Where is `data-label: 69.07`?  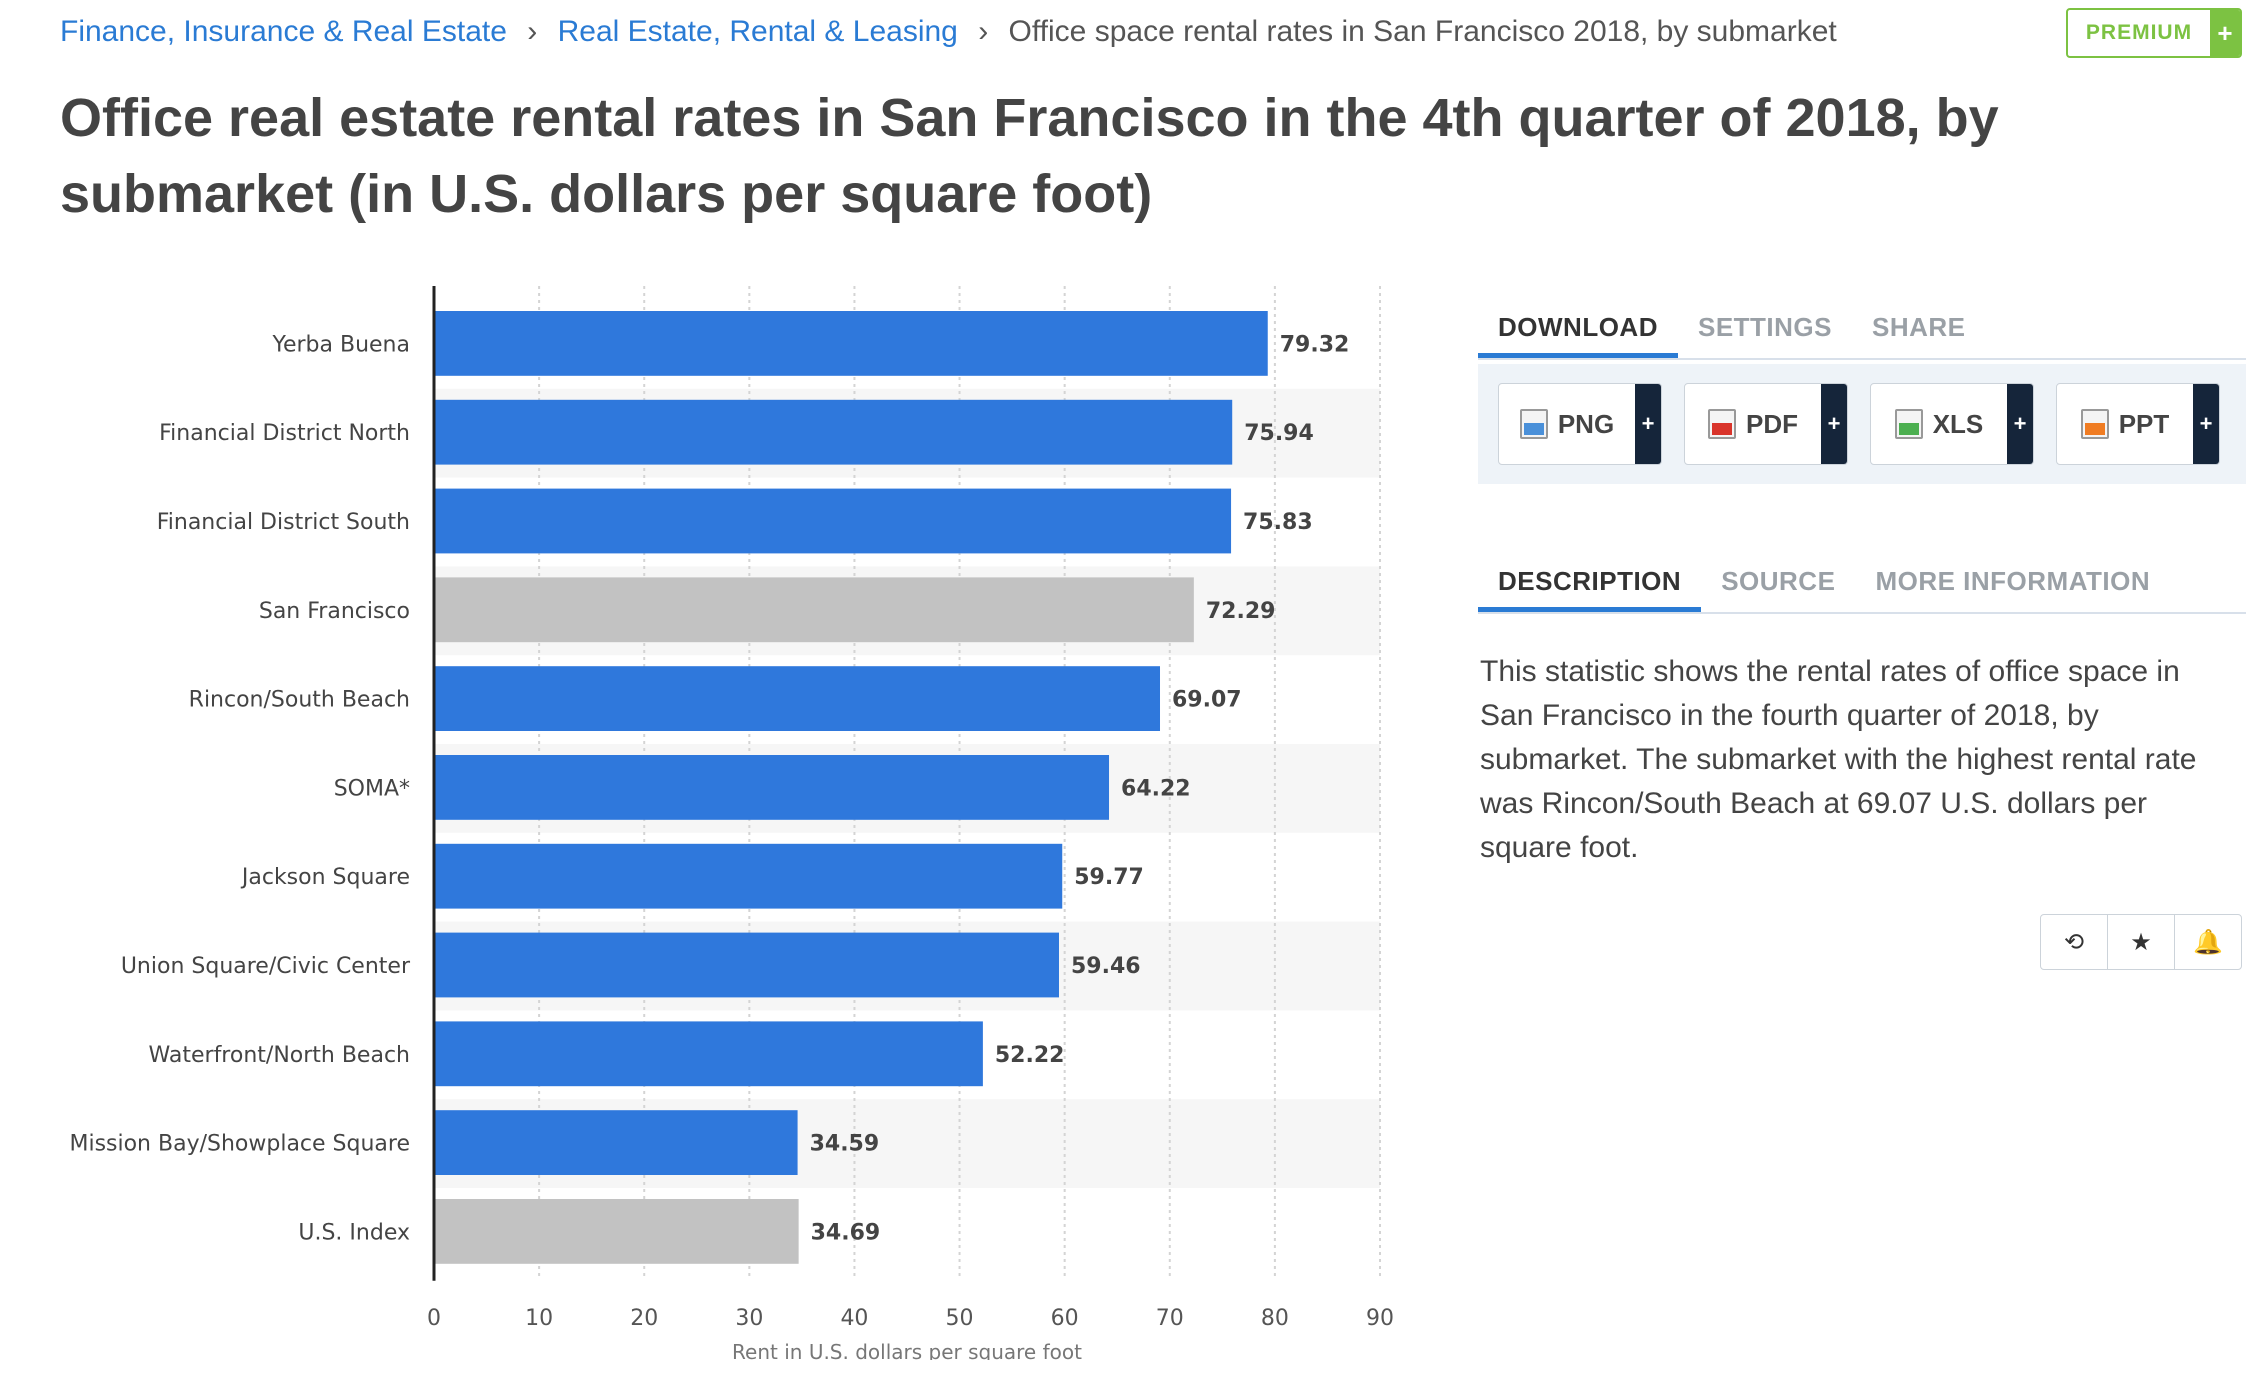 data-label: 69.07 is located at coordinates (1207, 700).